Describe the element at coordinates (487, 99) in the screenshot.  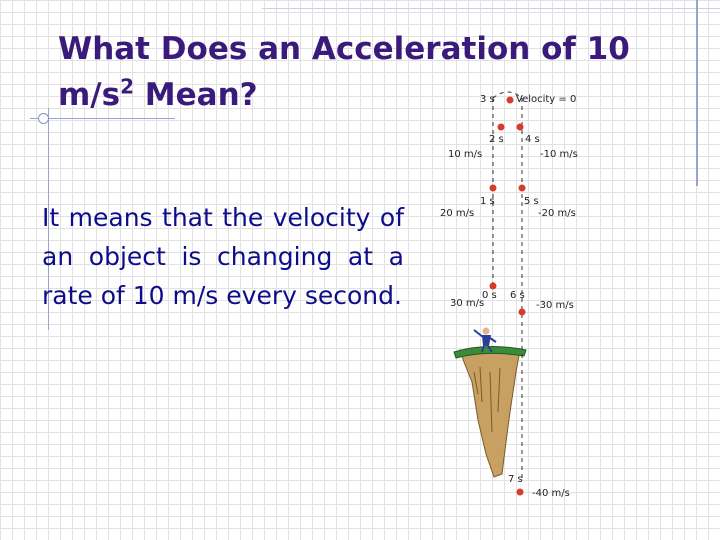
I see `label-t3: 3 s` at that location.